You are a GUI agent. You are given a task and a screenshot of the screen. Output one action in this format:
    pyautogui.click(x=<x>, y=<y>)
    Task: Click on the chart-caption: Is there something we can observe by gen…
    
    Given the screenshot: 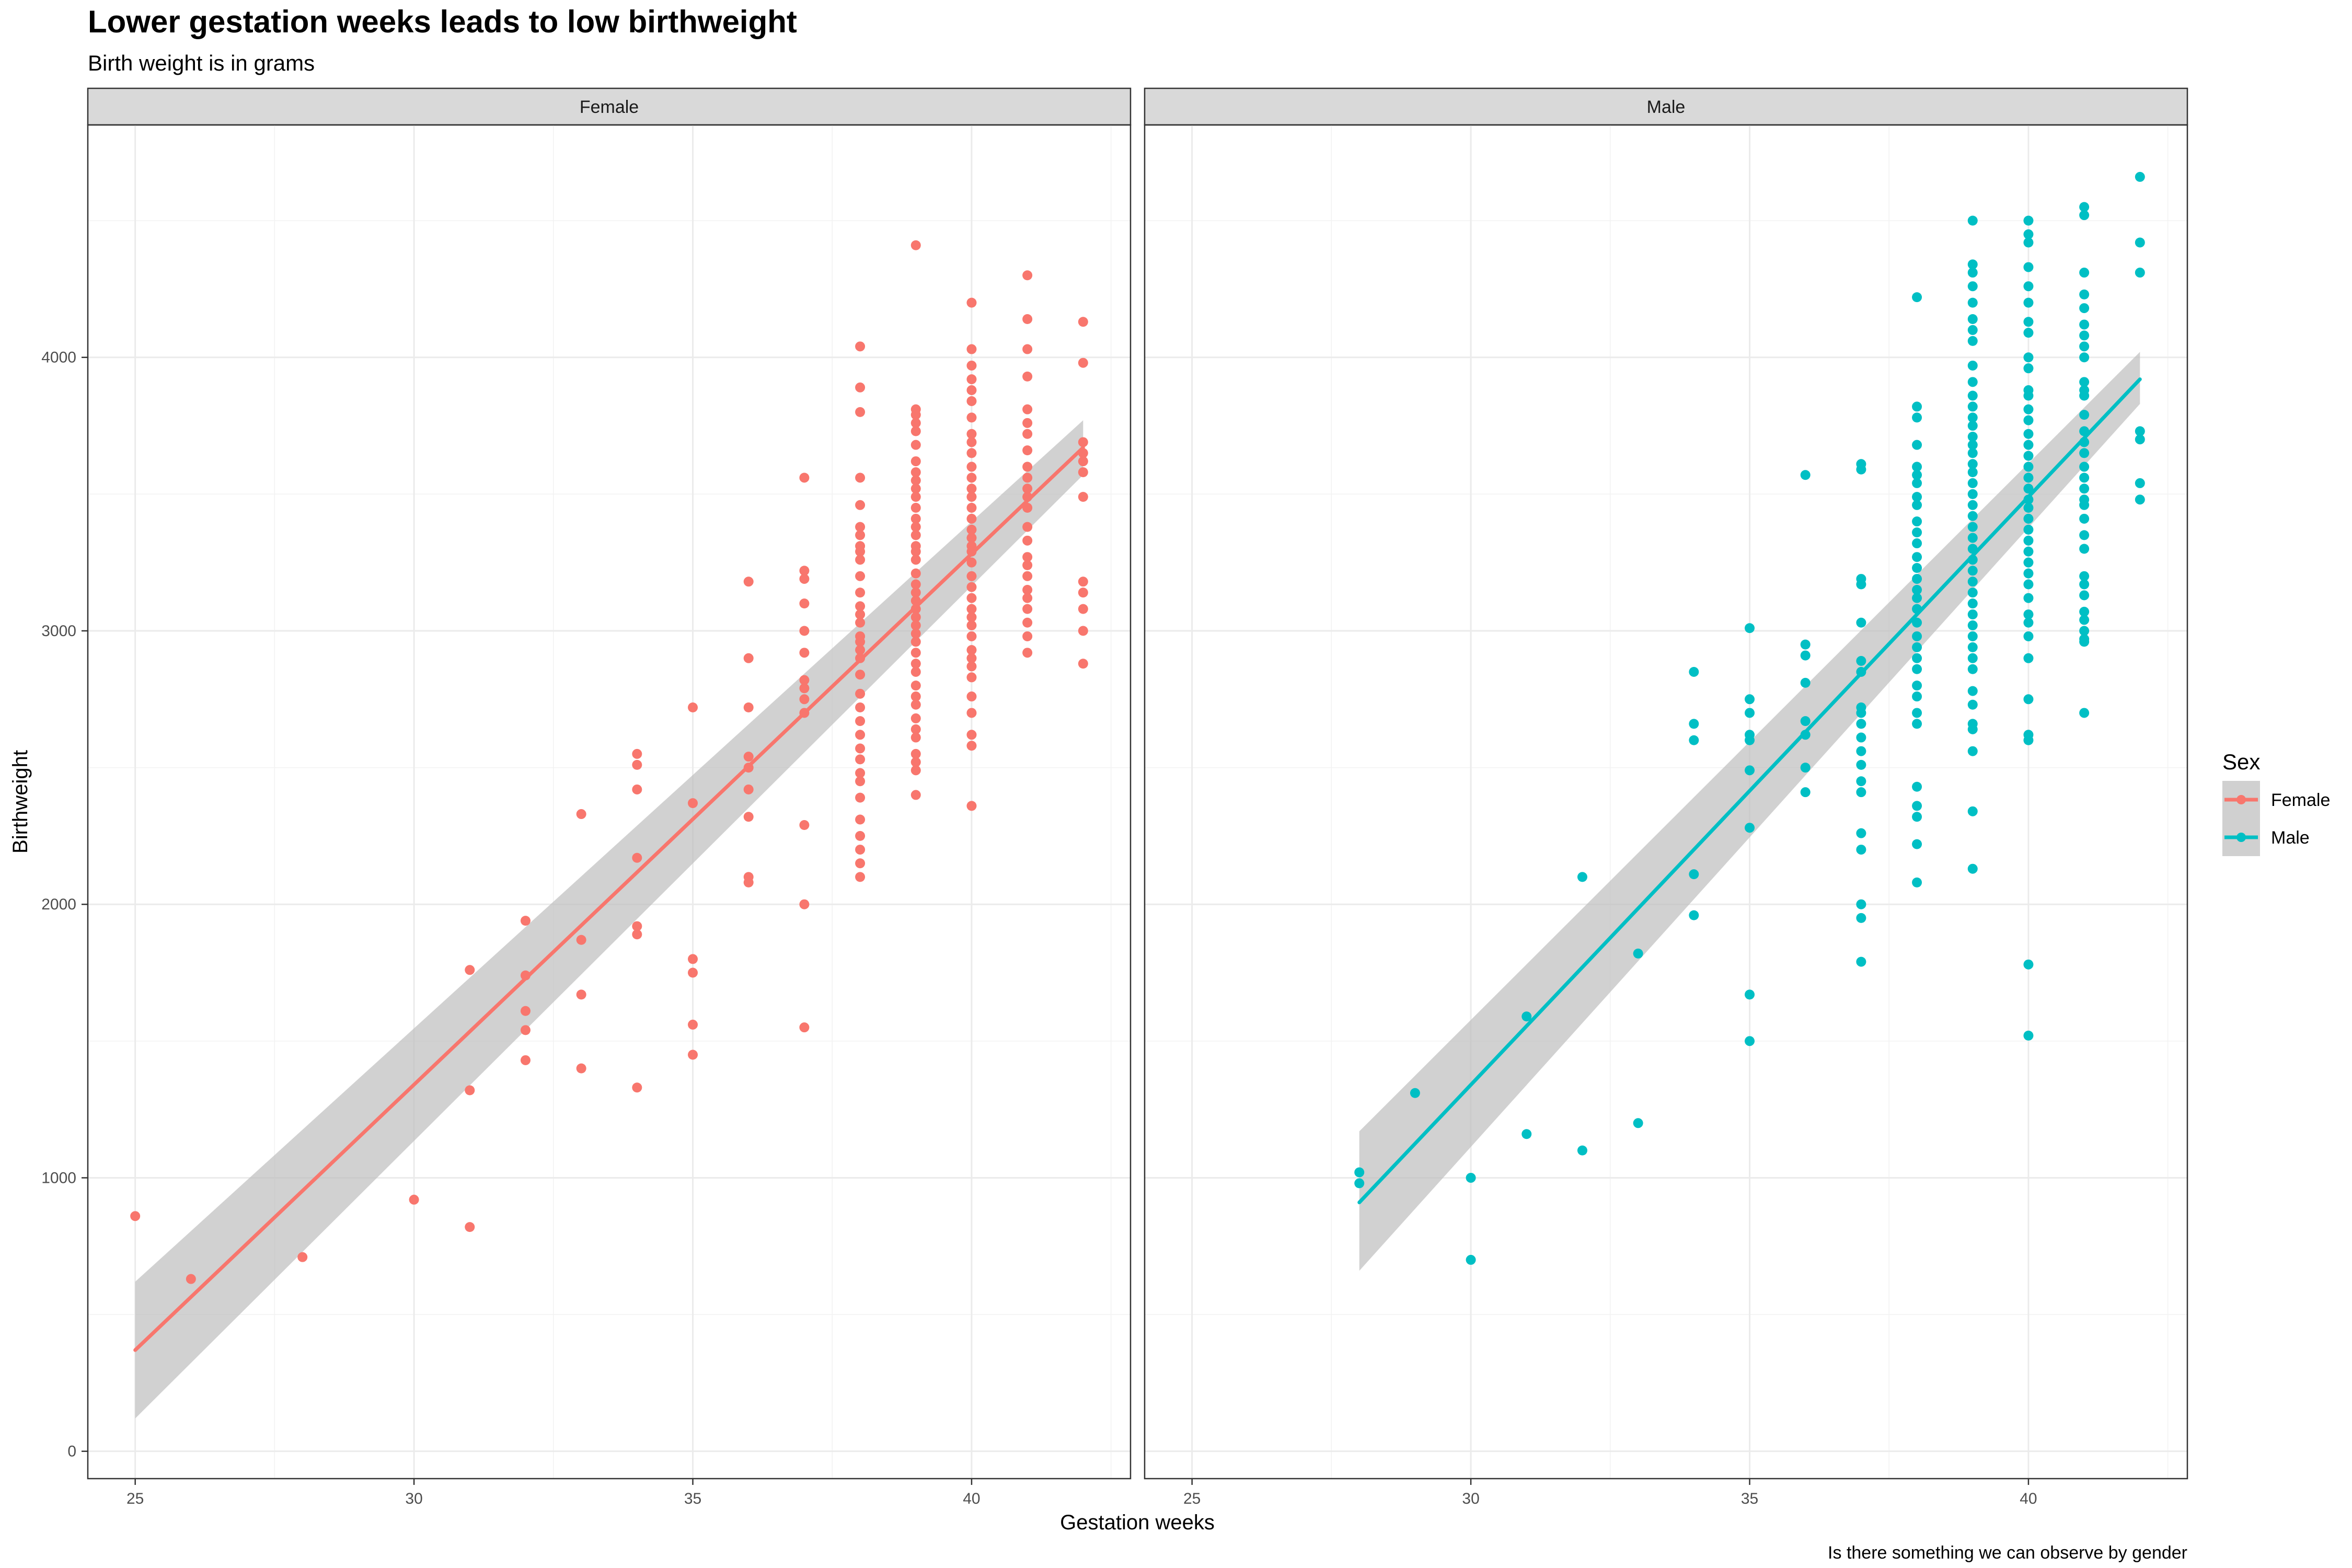 What is the action you would take?
    pyautogui.click(x=2007, y=1553)
    